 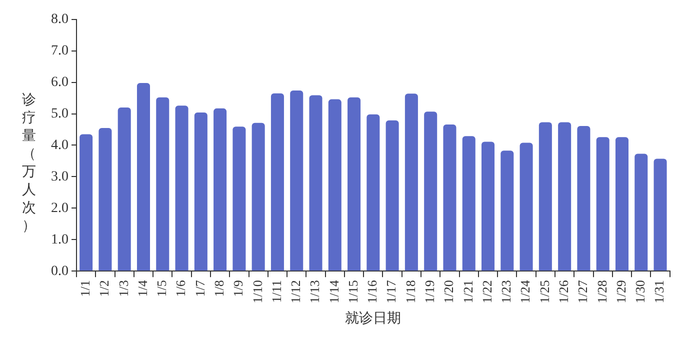 I want to click on y-axis-title: 诊疗量（万人次）, so click(x=29, y=162).